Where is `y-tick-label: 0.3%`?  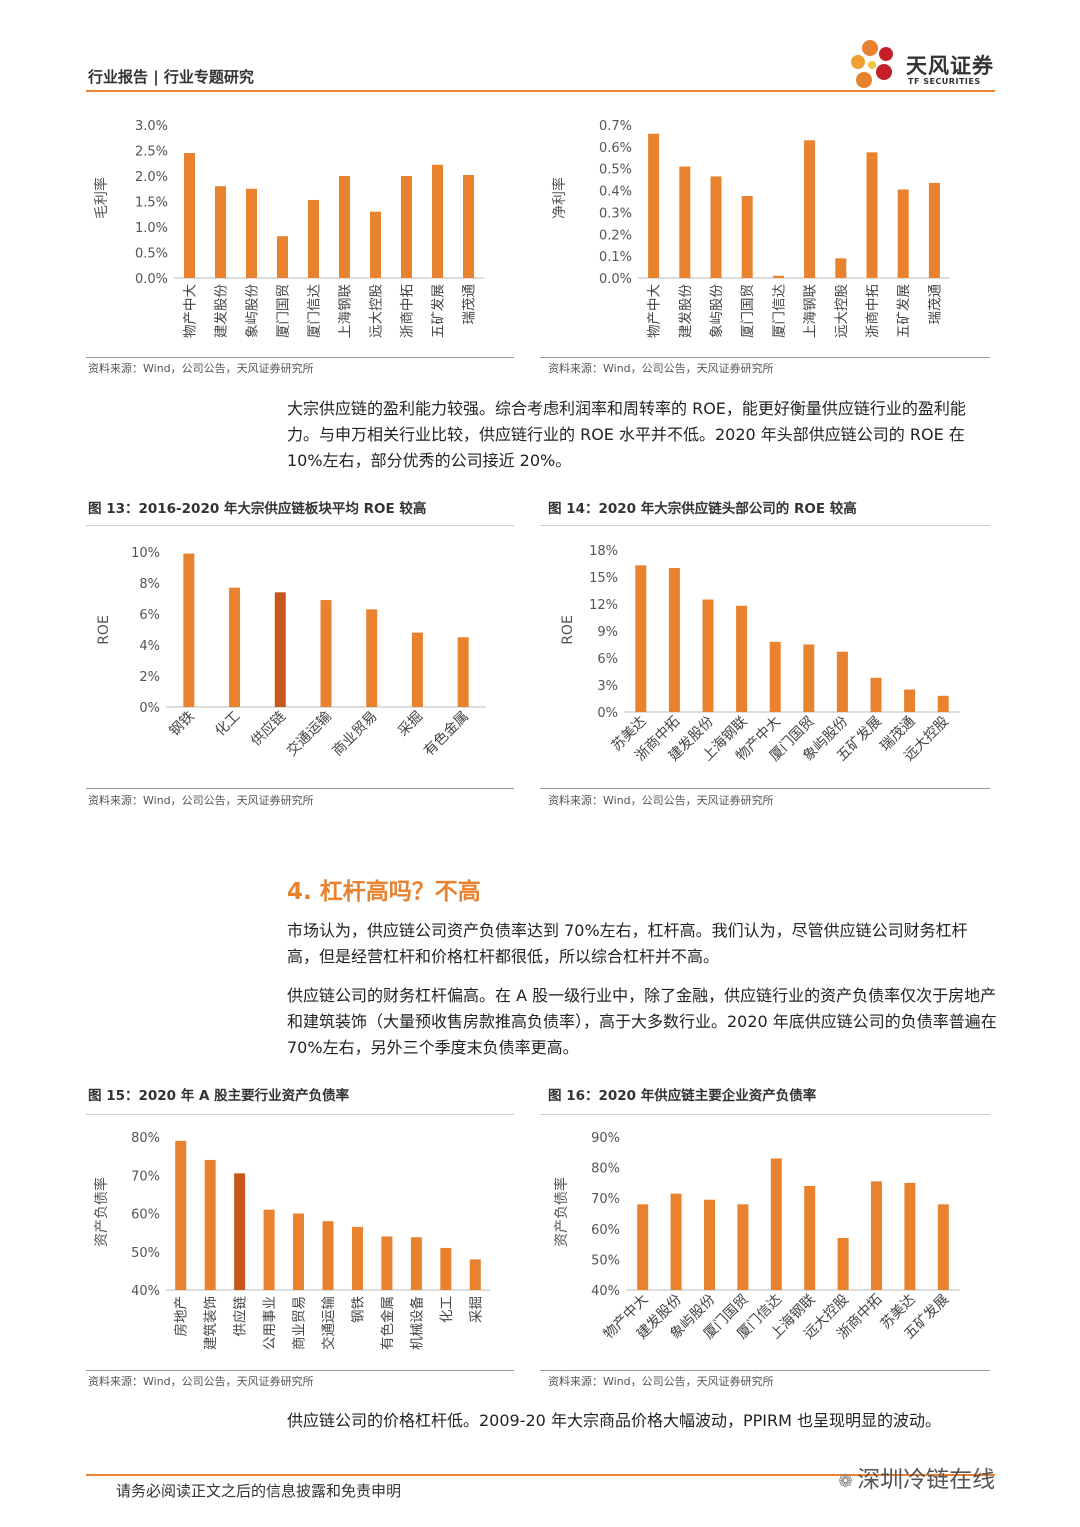 y-tick-label: 0.3% is located at coordinates (615, 213).